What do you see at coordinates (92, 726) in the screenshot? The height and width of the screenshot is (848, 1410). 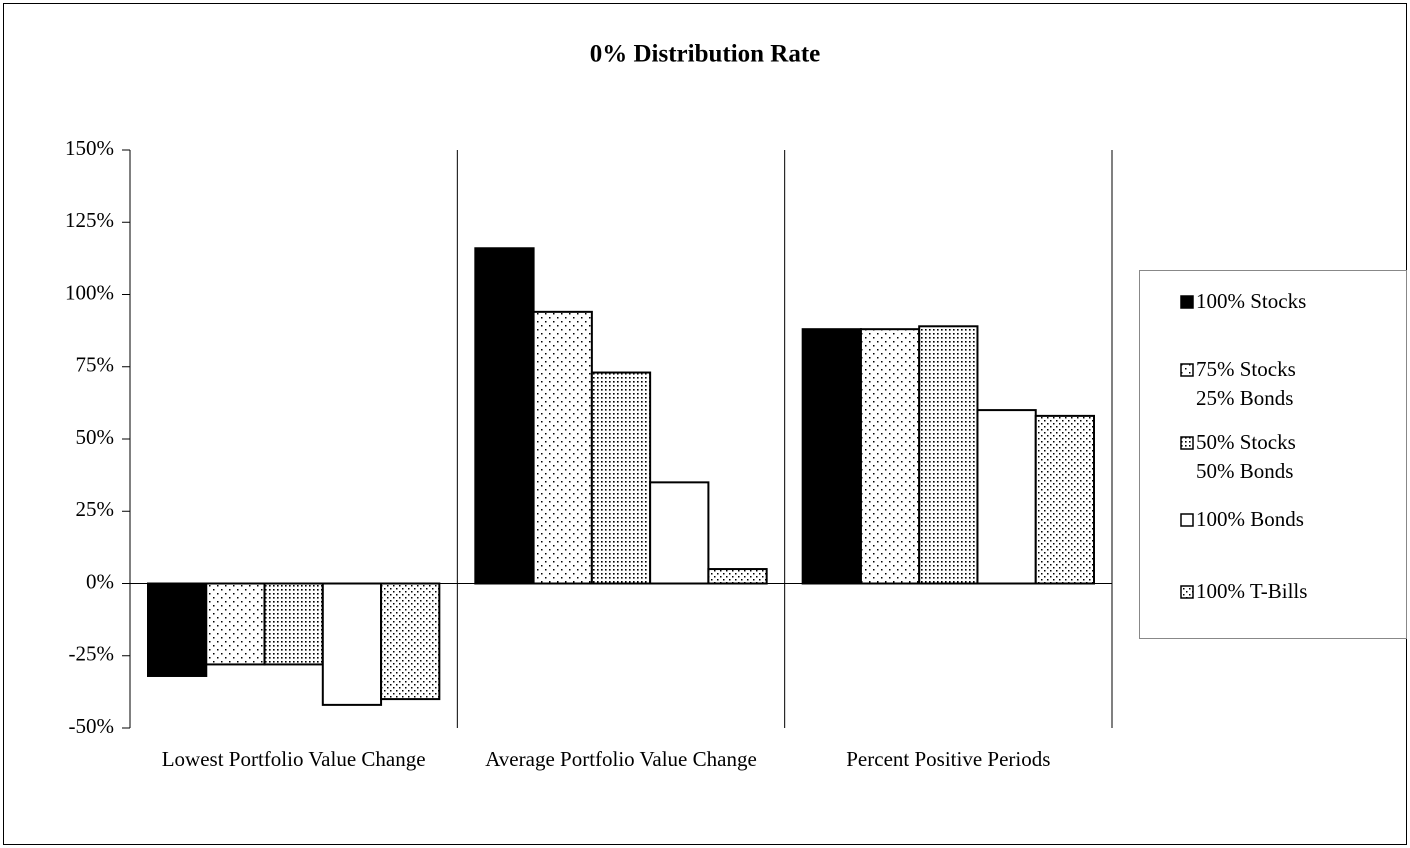 I see `y-tick-label: -50%` at bounding box center [92, 726].